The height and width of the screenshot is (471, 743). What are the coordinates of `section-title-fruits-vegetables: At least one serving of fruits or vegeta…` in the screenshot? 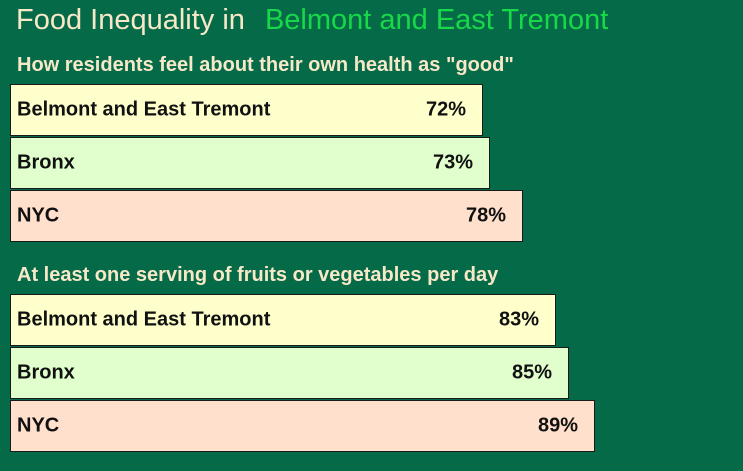 It's located at (258, 275).